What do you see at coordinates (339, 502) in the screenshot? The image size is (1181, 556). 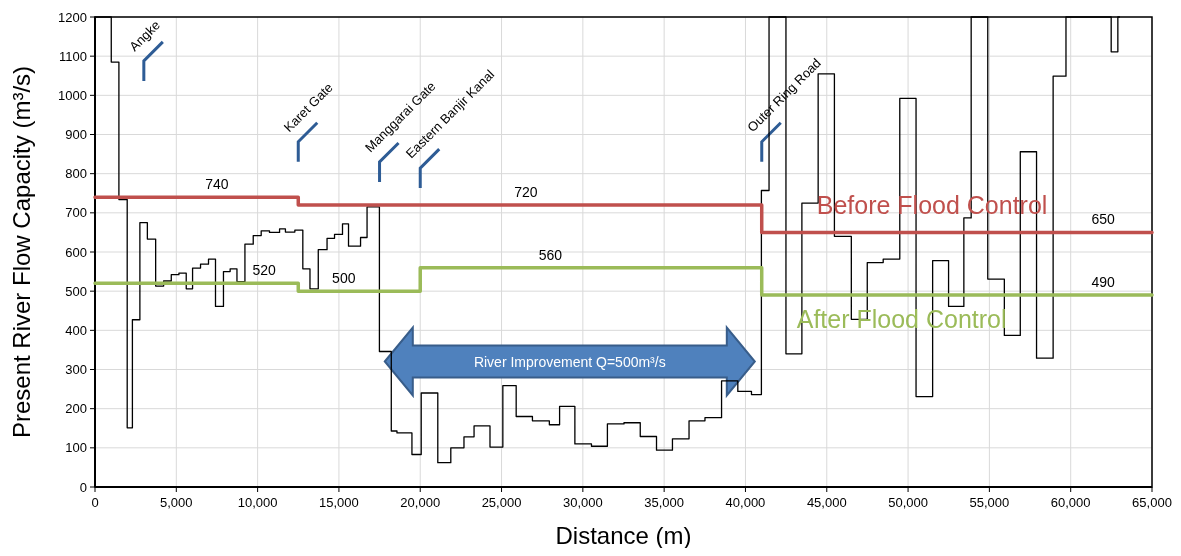 I see `x-tick-label: 15,000` at bounding box center [339, 502].